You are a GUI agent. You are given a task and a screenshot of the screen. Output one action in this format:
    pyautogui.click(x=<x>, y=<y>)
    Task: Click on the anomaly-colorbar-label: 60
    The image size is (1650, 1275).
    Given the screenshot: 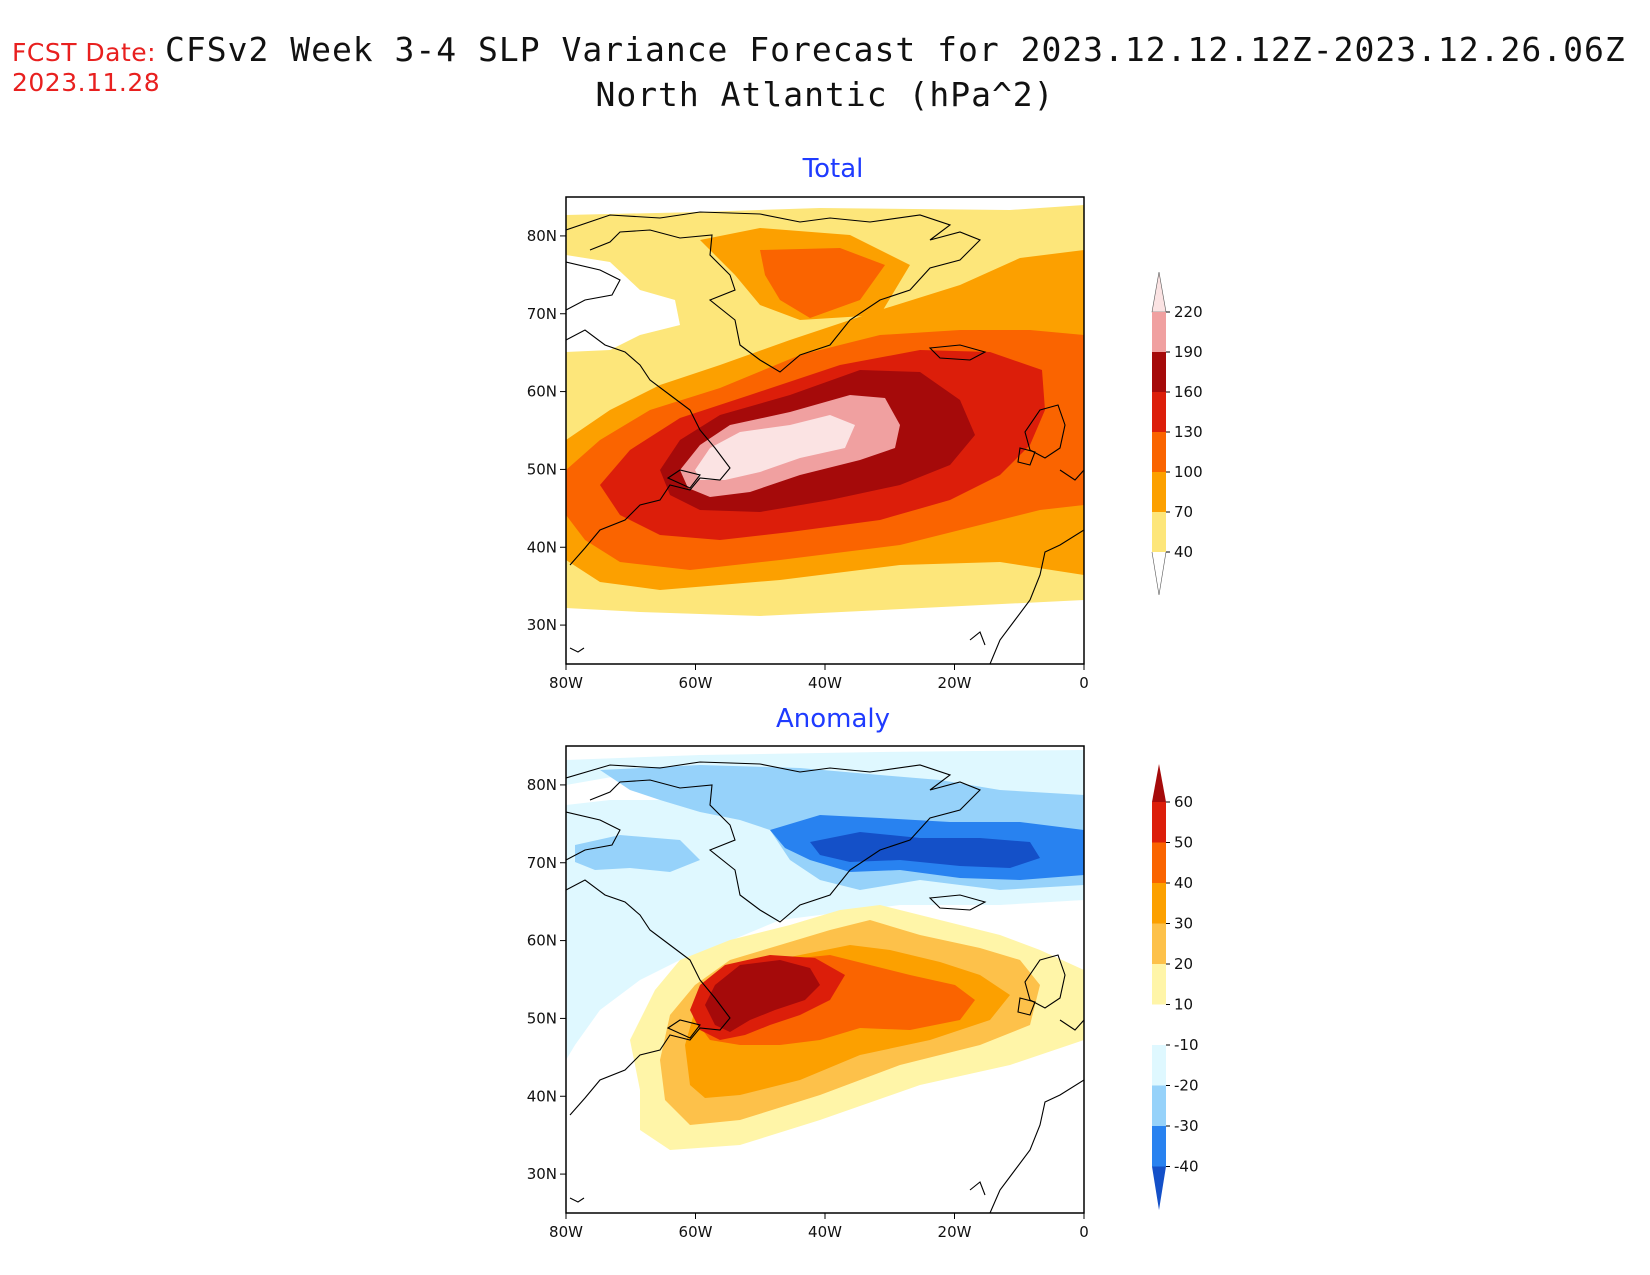 What is the action you would take?
    pyautogui.click(x=1183, y=802)
    